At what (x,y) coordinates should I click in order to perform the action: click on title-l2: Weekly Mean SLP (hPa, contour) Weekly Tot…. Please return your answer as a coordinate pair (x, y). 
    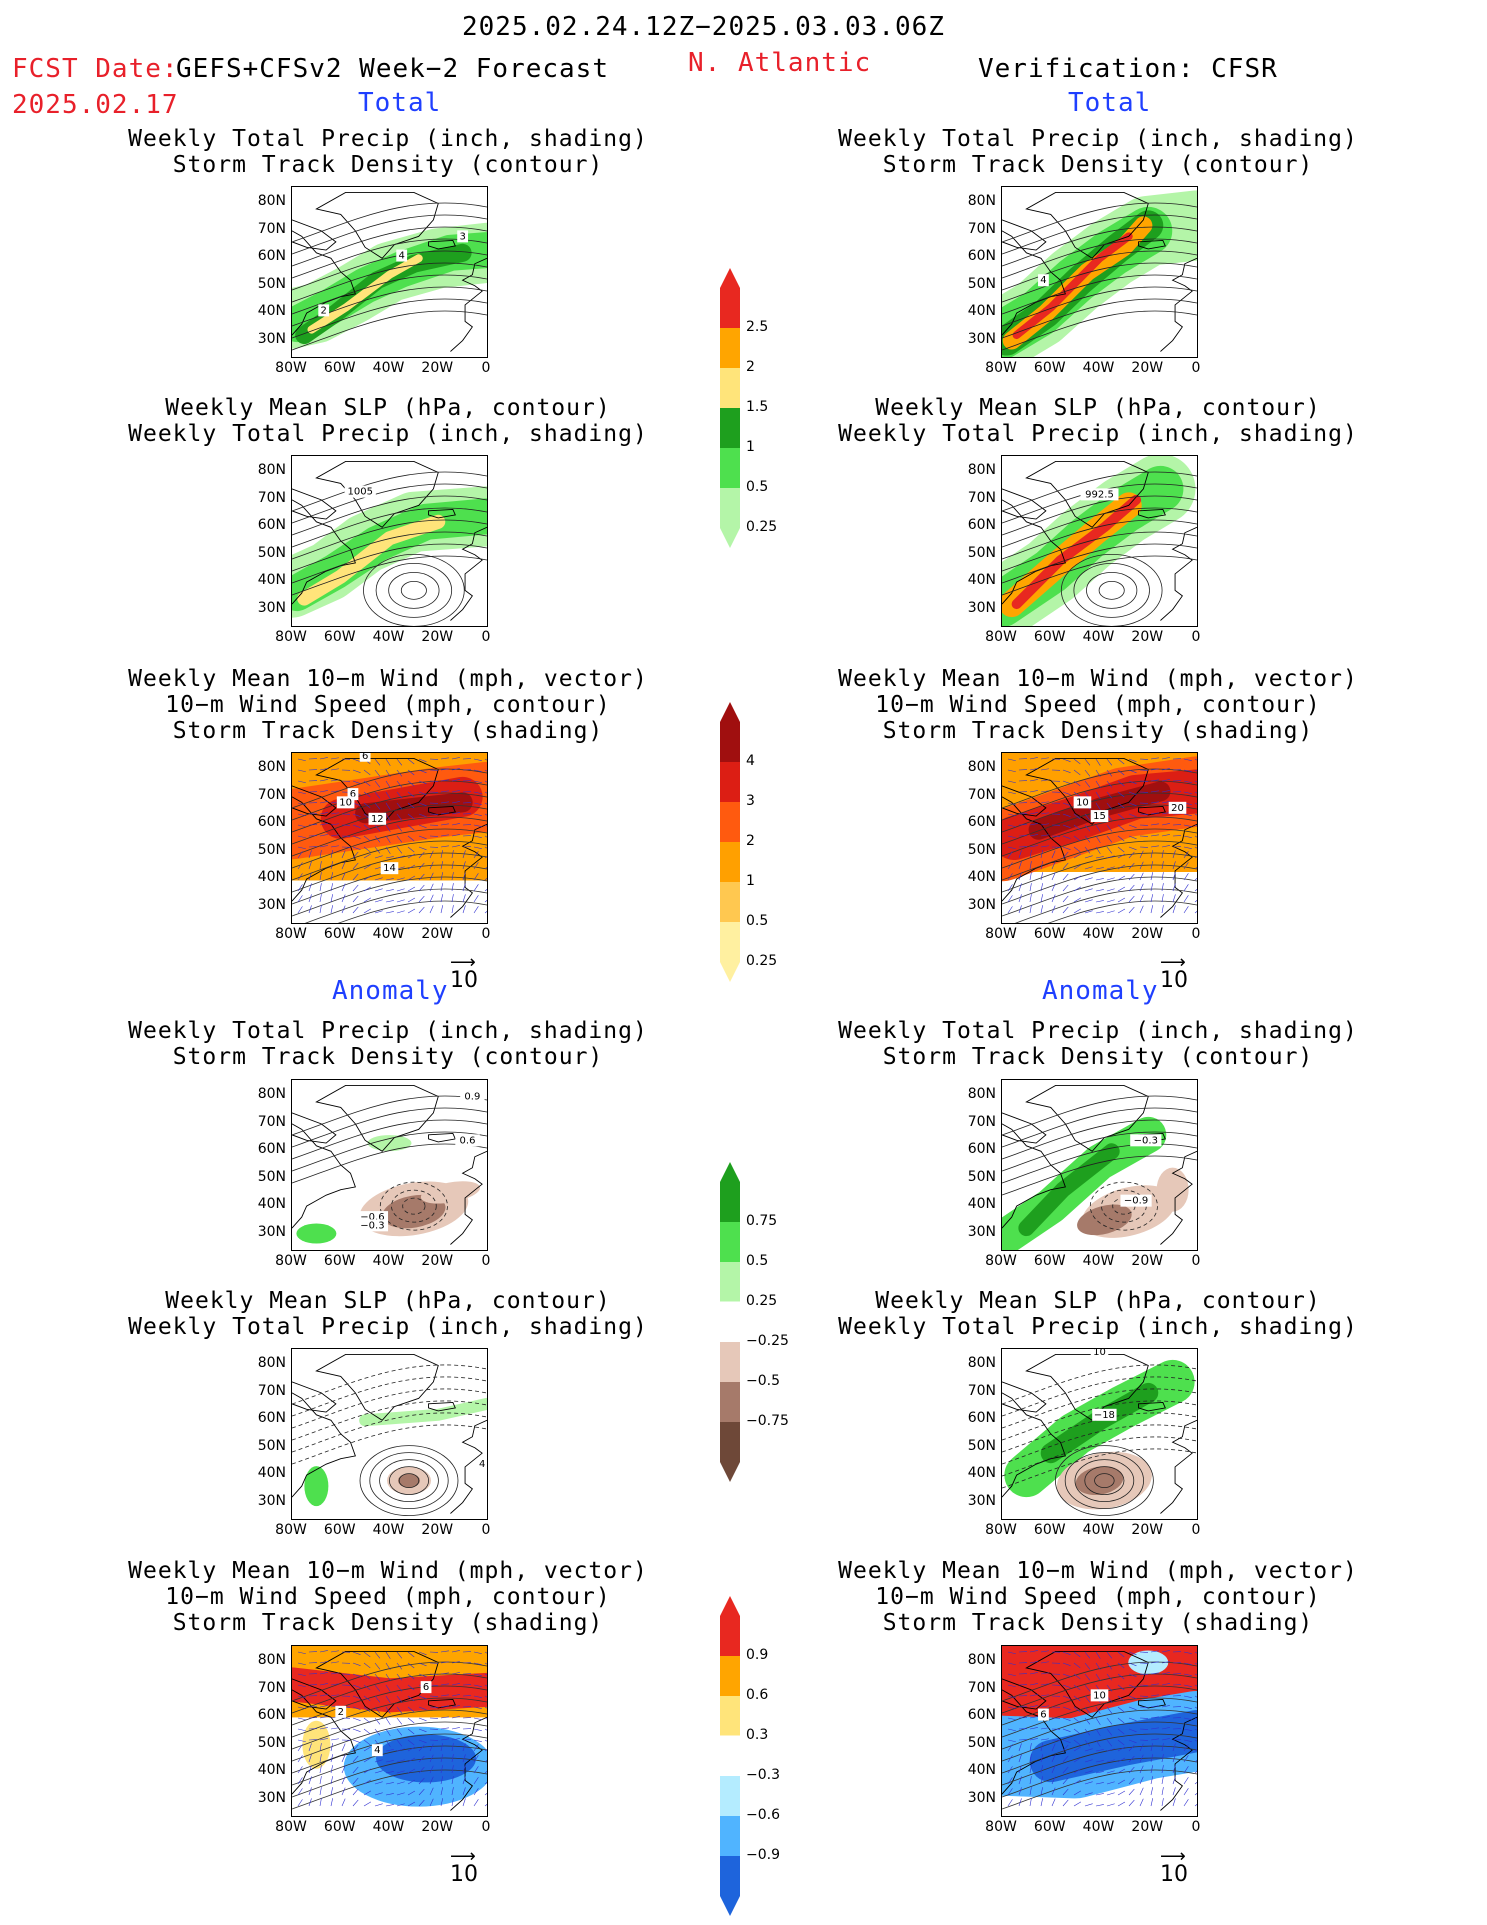
    Looking at the image, I should click on (388, 421).